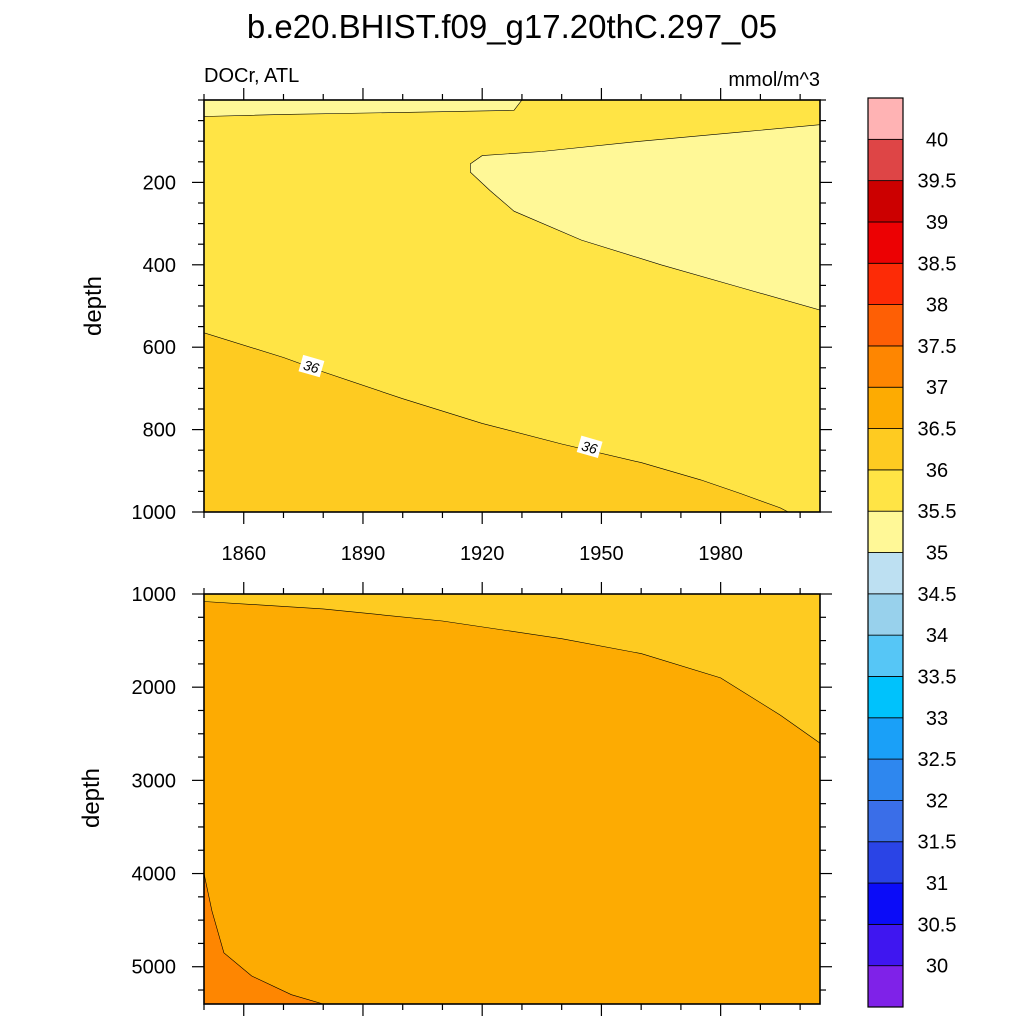 Image resolution: width=1024 pixels, height=1024 pixels. I want to click on colorbar-tick-label: 31.5, so click(937, 843).